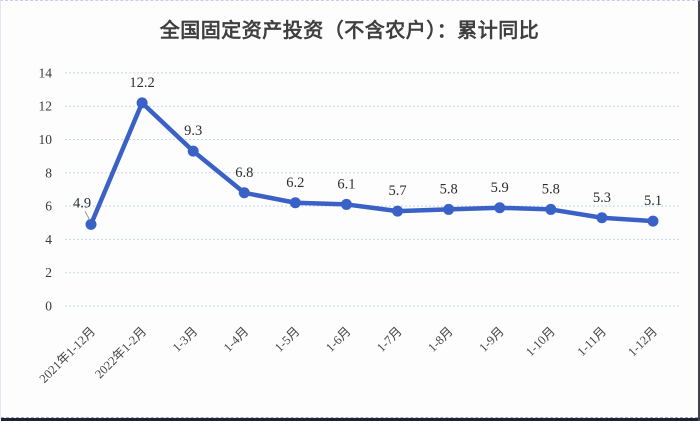 Image resolution: width=700 pixels, height=421 pixels. I want to click on y-axis-tick-label: 8, so click(48, 172).